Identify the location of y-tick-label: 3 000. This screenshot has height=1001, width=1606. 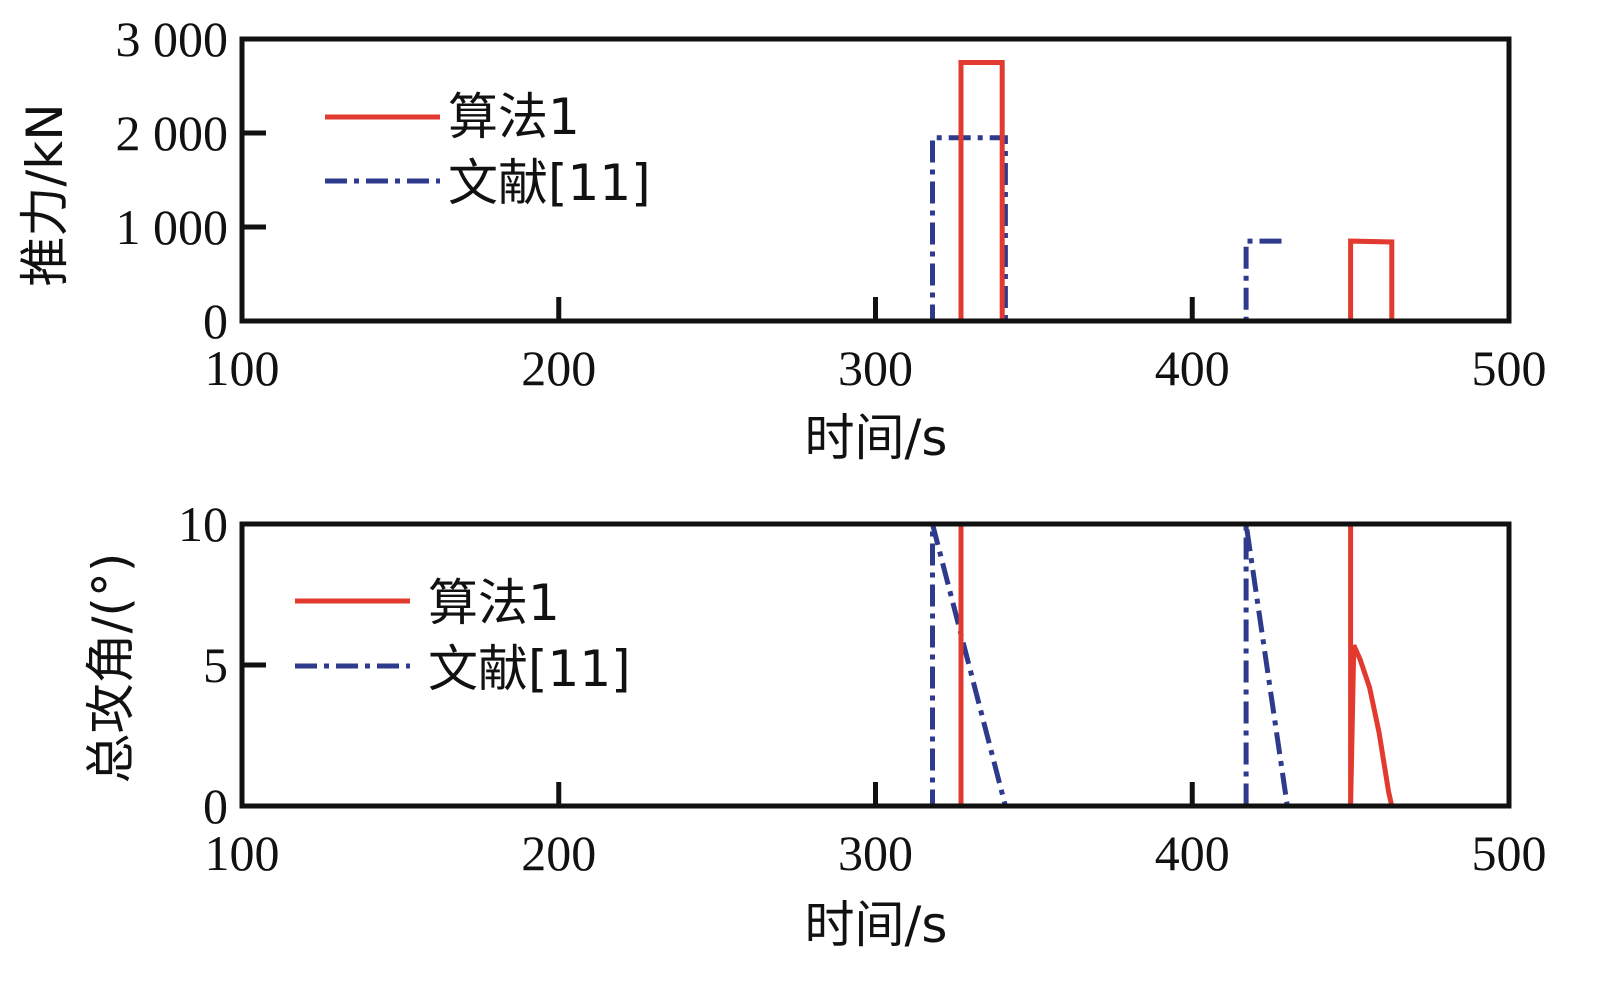
(172, 39).